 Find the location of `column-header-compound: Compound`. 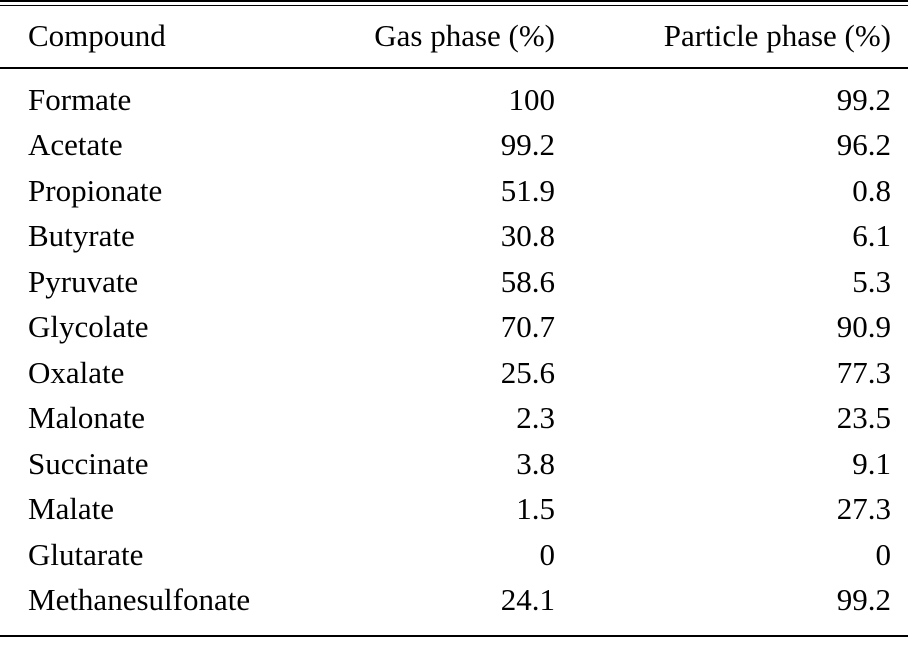

column-header-compound: Compound is located at coordinates (165, 37).